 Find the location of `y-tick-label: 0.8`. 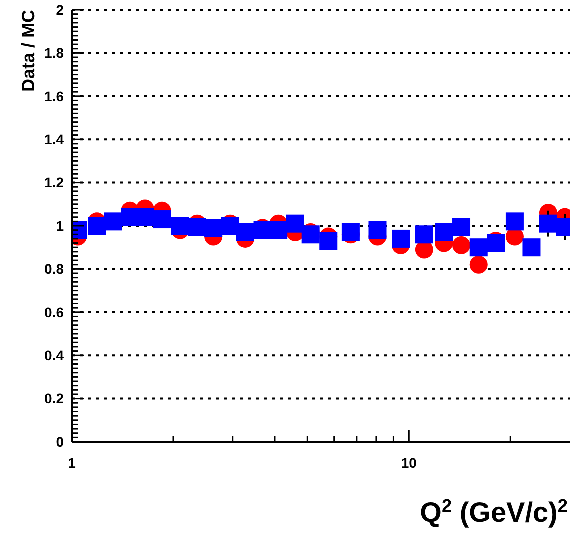

y-tick-label: 0.8 is located at coordinates (54, 269).